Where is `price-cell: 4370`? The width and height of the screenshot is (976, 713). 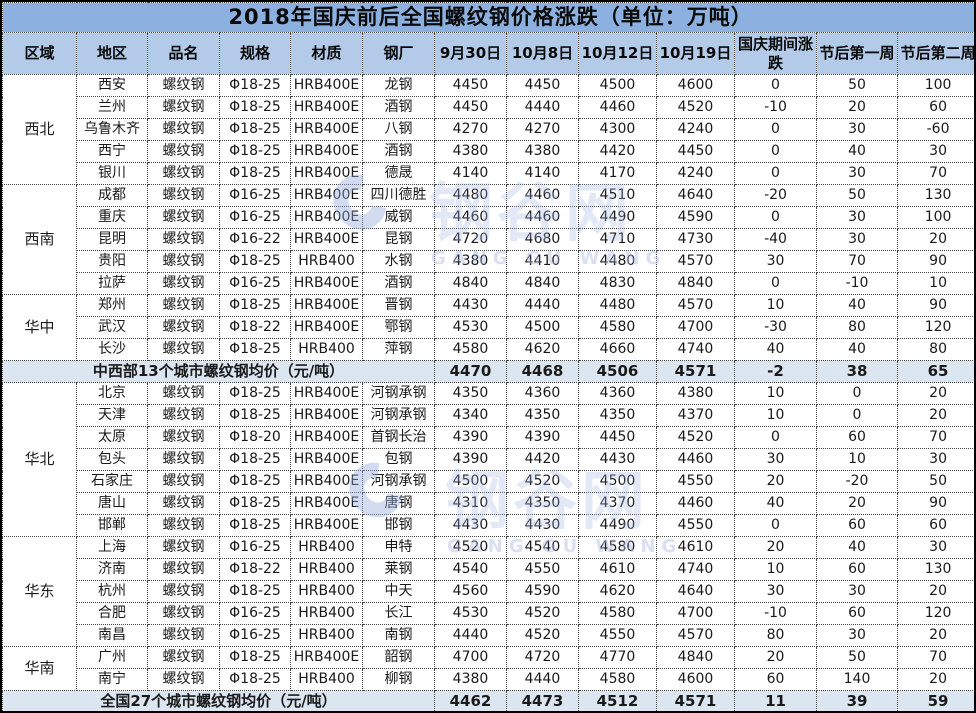 price-cell: 4370 is located at coordinates (617, 503).